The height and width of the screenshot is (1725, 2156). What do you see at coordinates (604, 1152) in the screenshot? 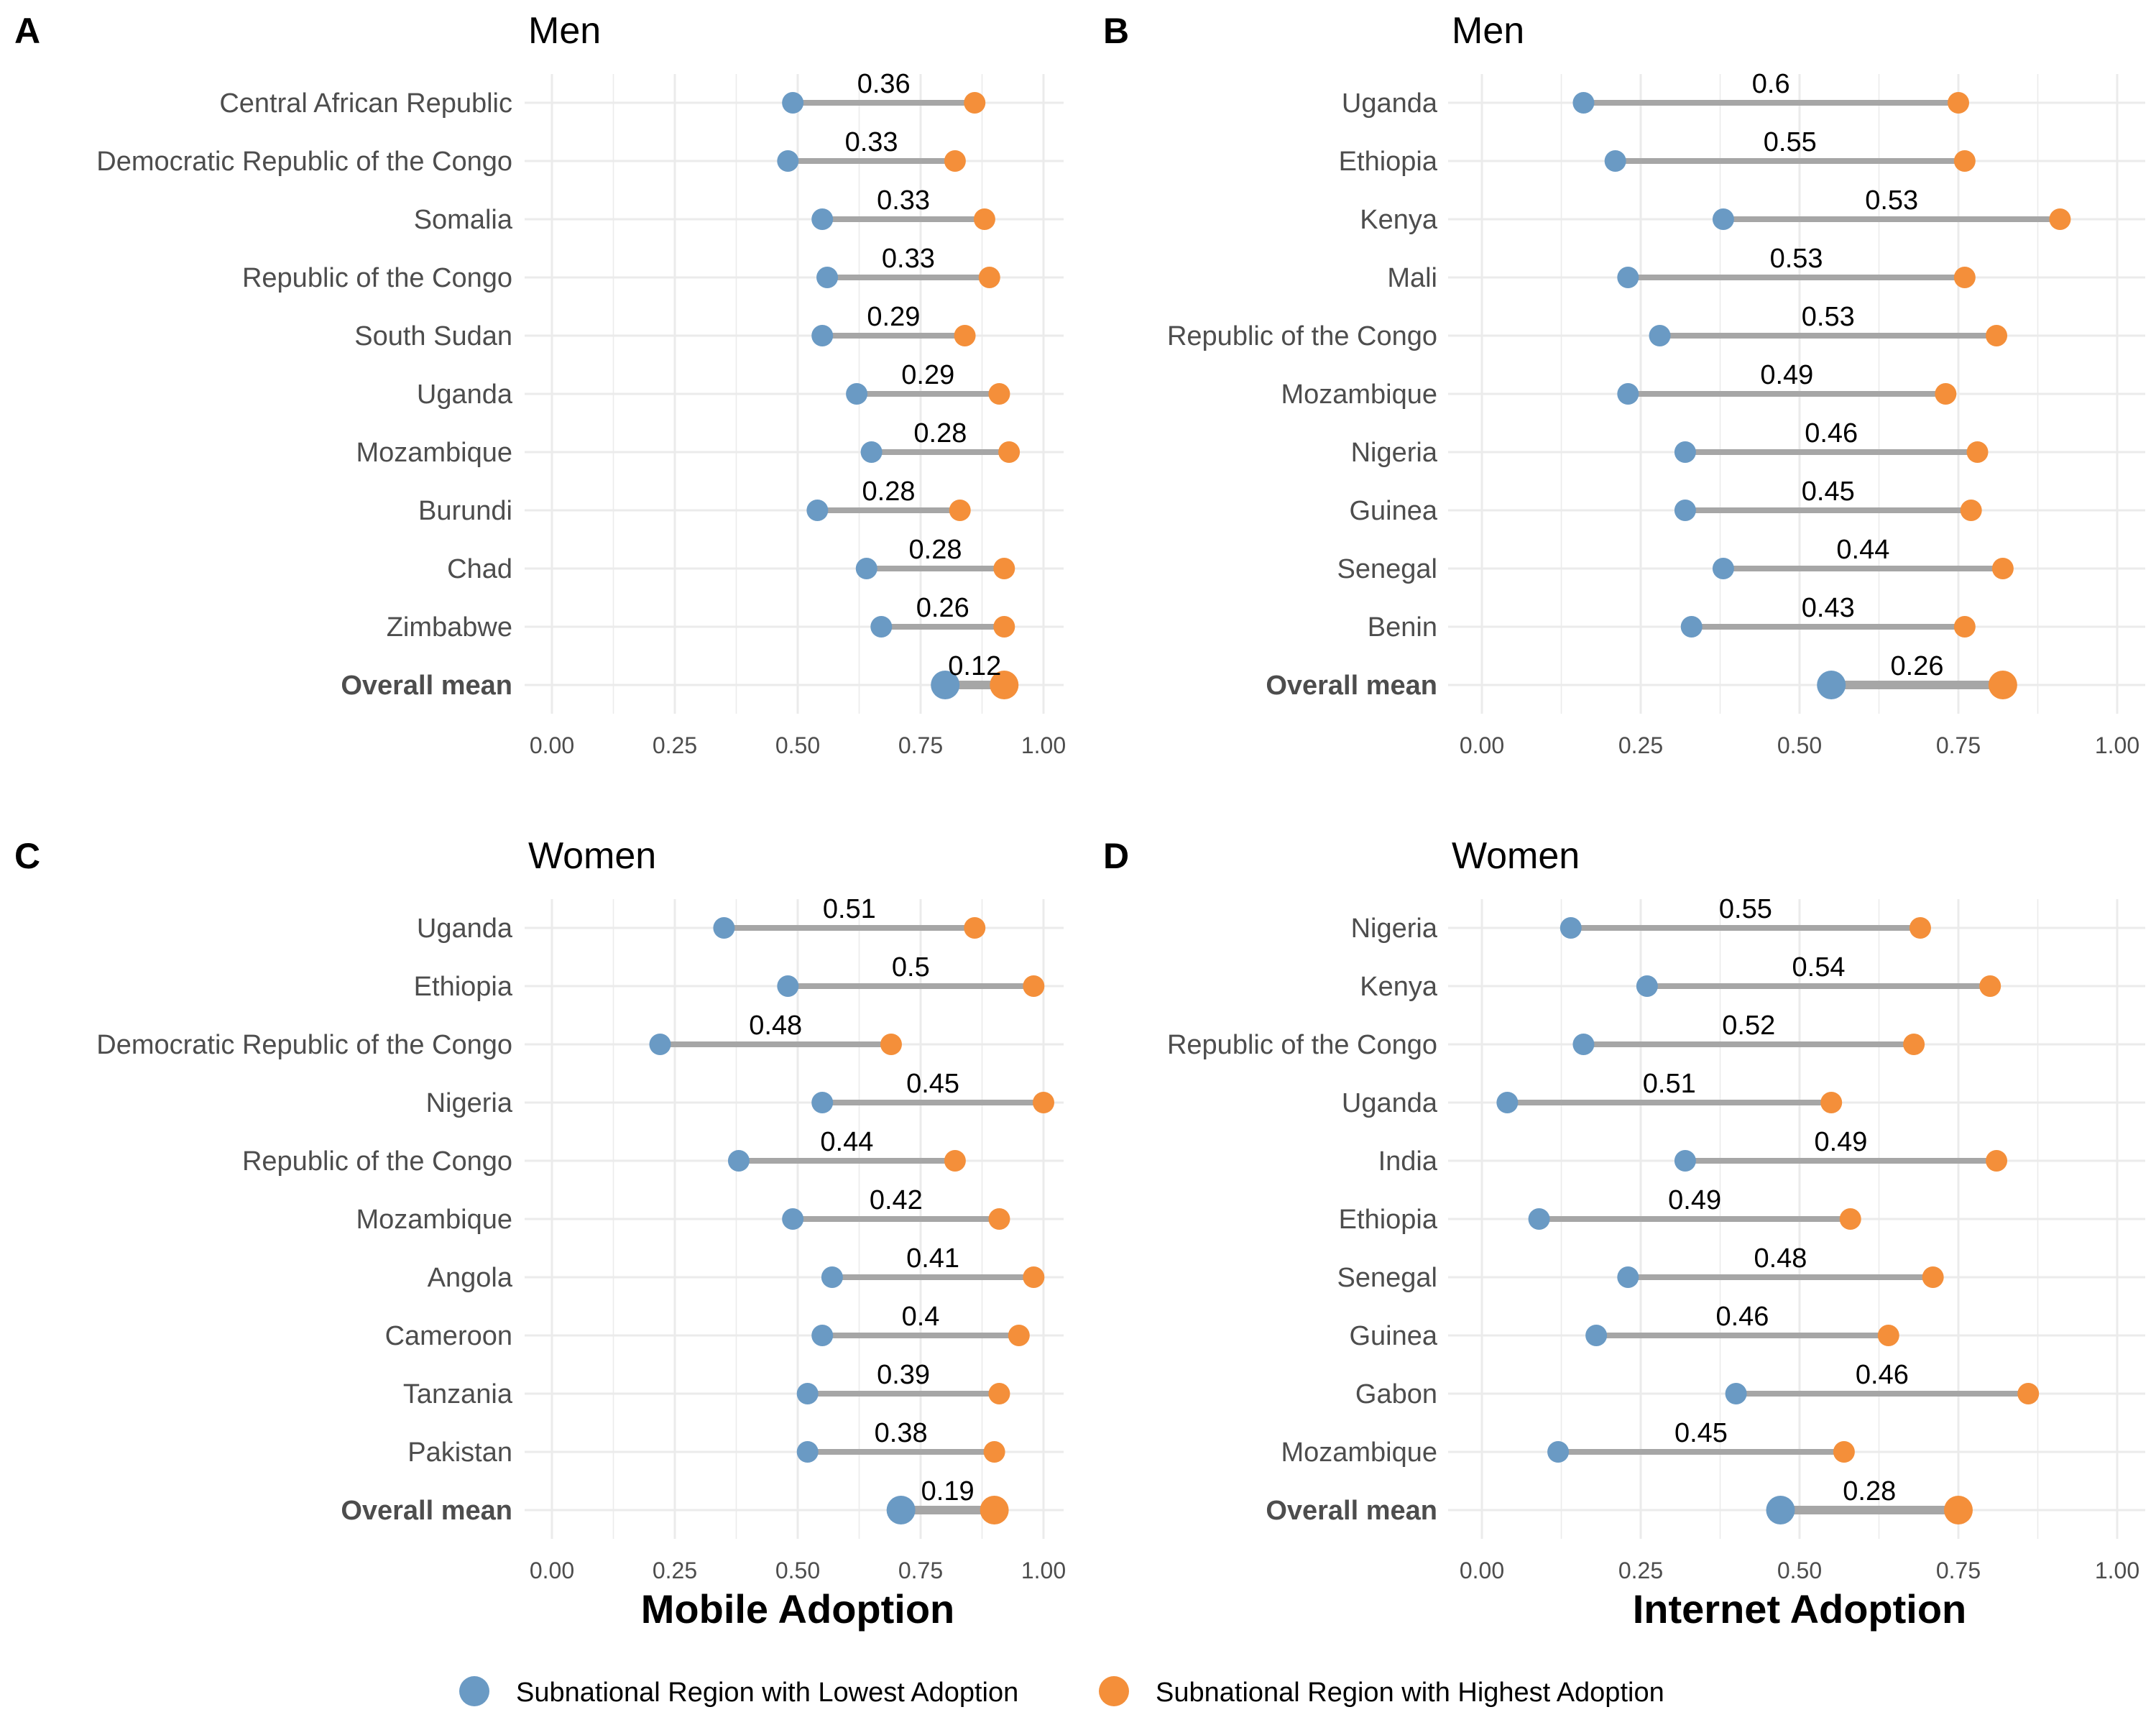
I see `country-row: Republic of the Congo 0.44` at bounding box center [604, 1152].